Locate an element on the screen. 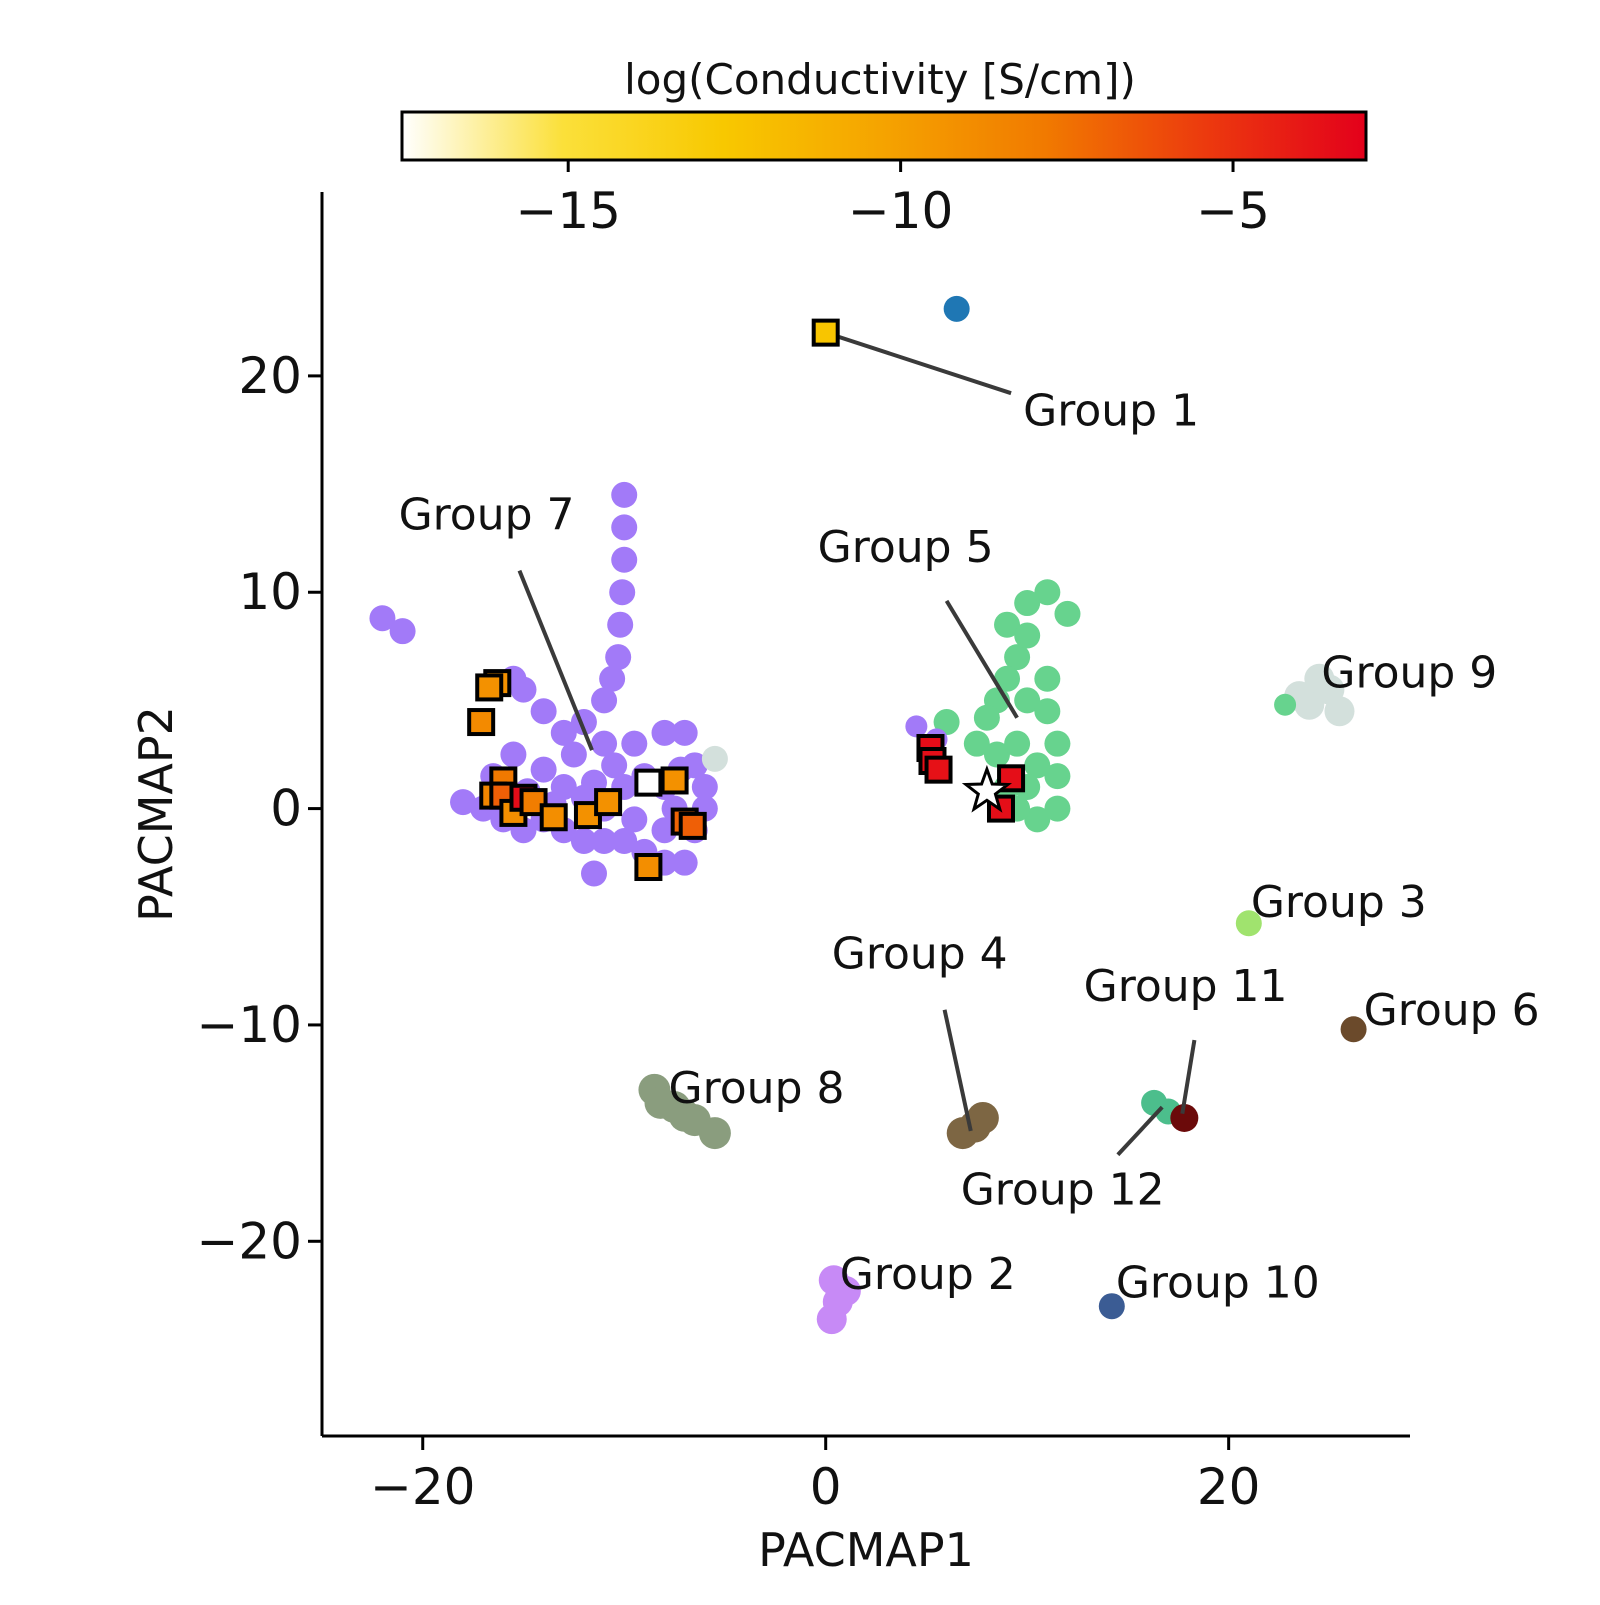 This screenshot has width=1600, height=1605. x-tick-label: 0 is located at coordinates (826, 1487).